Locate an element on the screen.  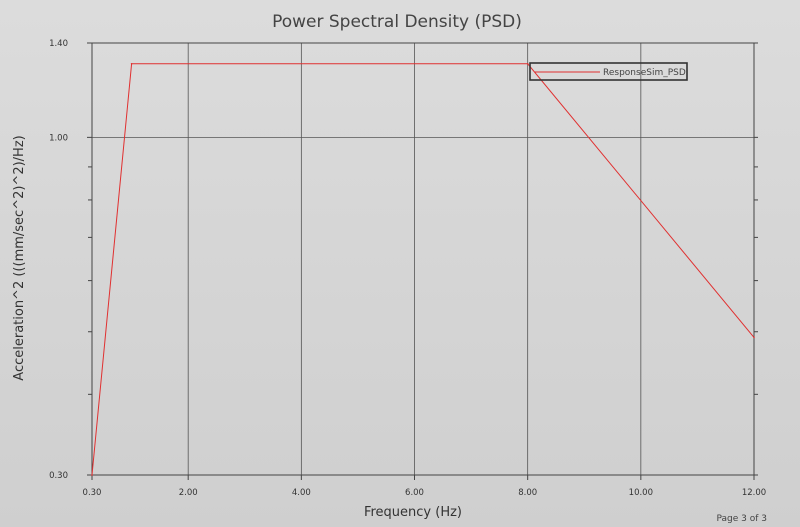
x-tick-label: 0.30 is located at coordinates (92, 493).